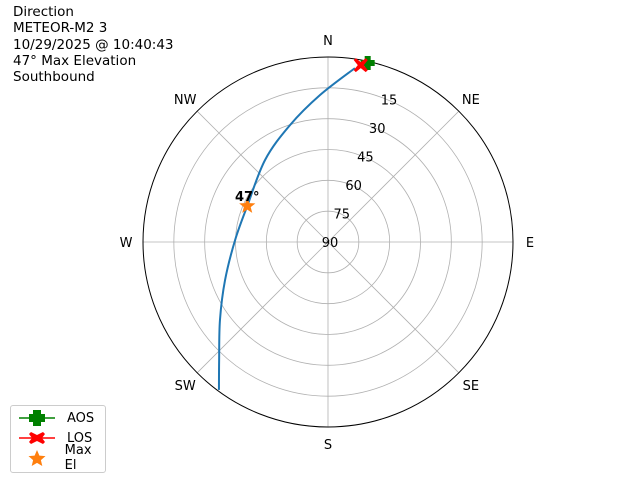  I want to click on direction-label: NW, so click(185, 100).